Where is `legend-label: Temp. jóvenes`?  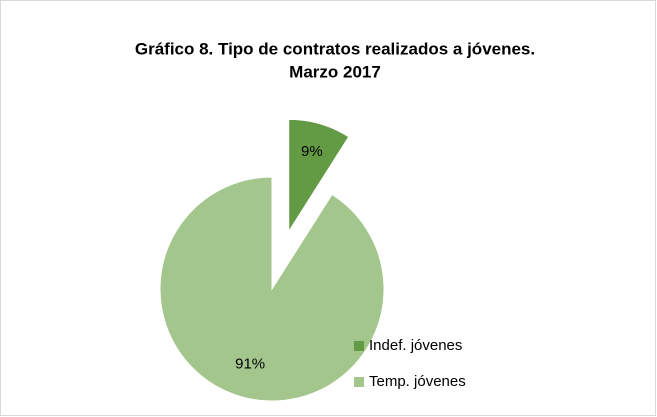
legend-label: Temp. jóvenes is located at coordinates (417, 381).